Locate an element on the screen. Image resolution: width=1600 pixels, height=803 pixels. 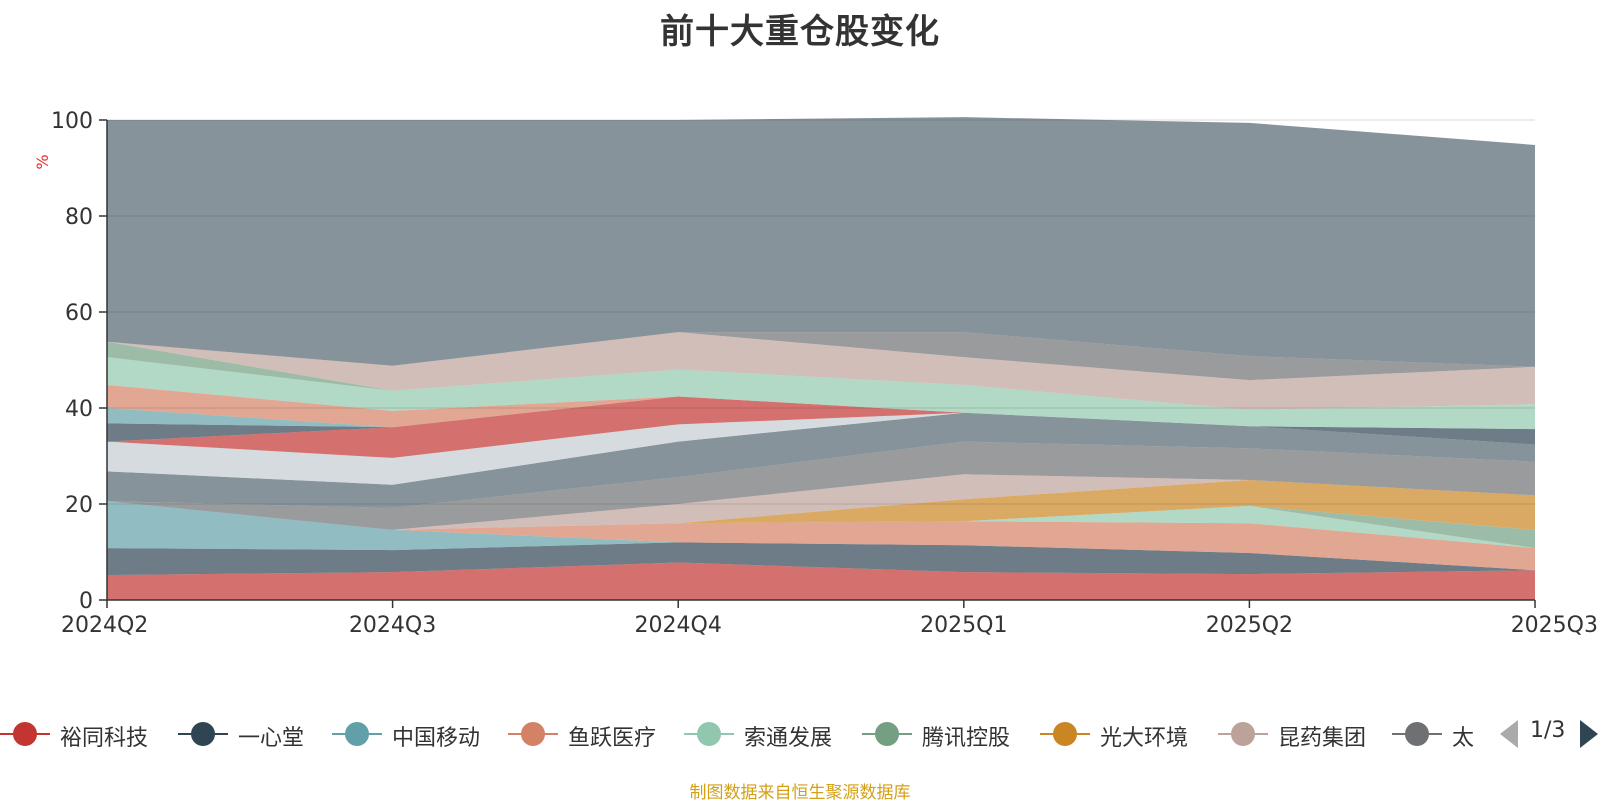
legend-label: 索通发展 is located at coordinates (788, 738).